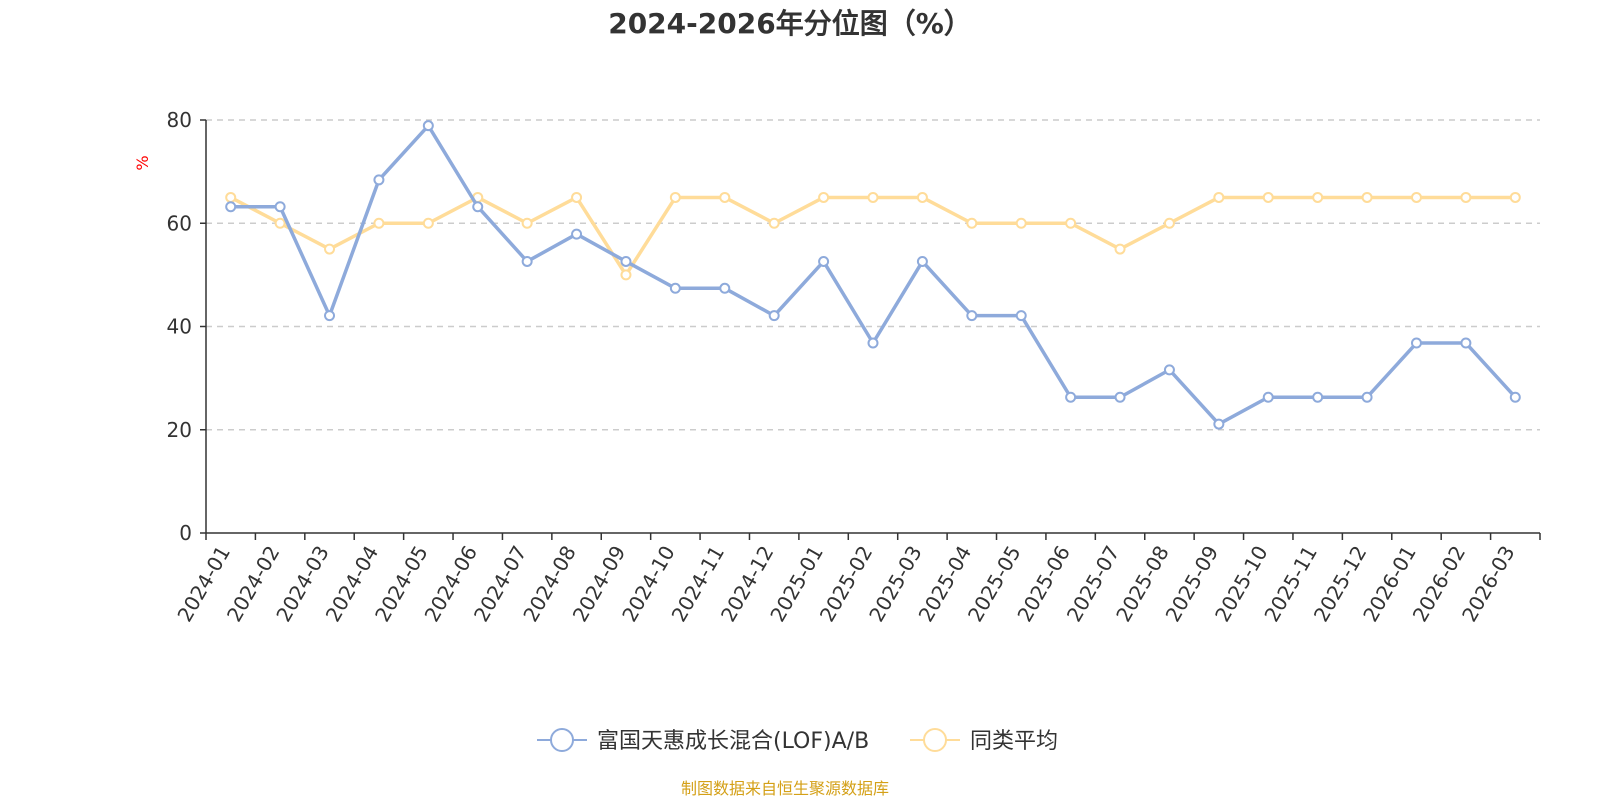 Image resolution: width=1600 pixels, height=800 pixels. Describe the element at coordinates (733, 741) in the screenshot. I see `legend-label: 富国天惠成长混合(LOF)A/B` at that location.